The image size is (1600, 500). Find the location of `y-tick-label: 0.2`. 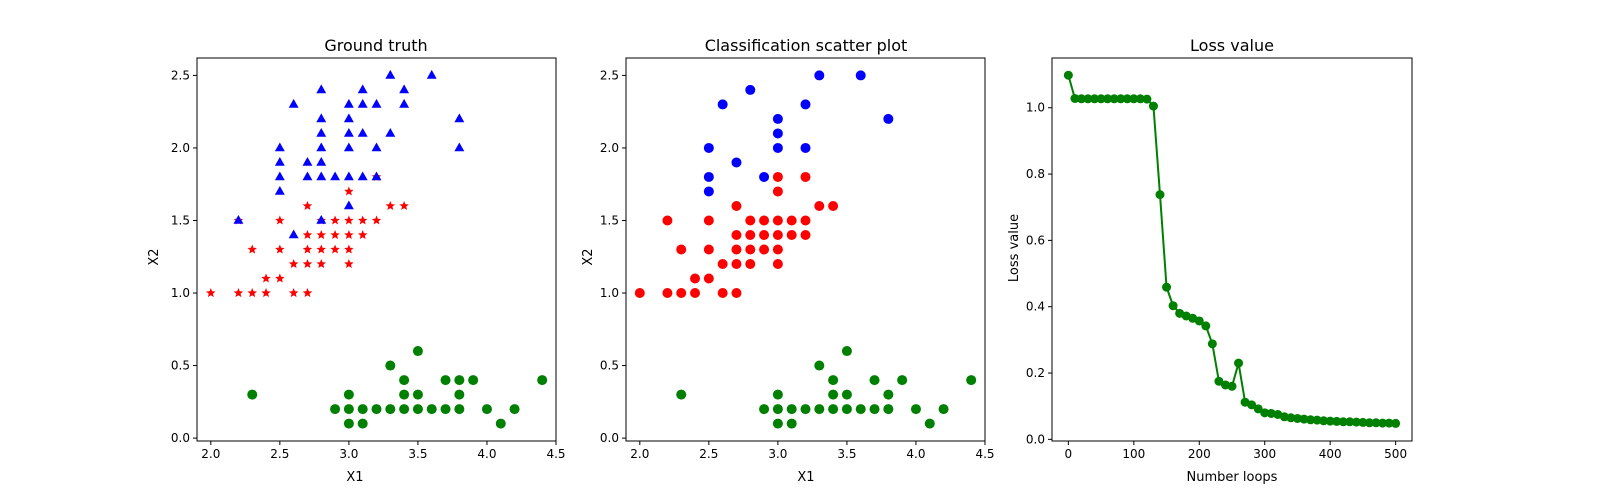

y-tick-label: 0.2 is located at coordinates (1035, 373).